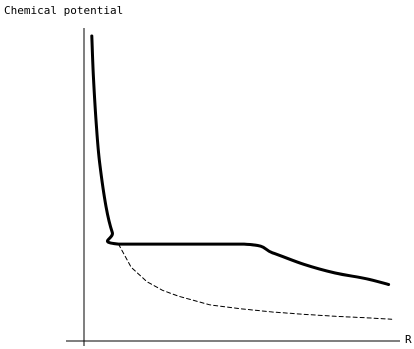 This screenshot has height=349, width=414. What do you see at coordinates (408, 339) in the screenshot?
I see `x-axis-label: R` at bounding box center [408, 339].